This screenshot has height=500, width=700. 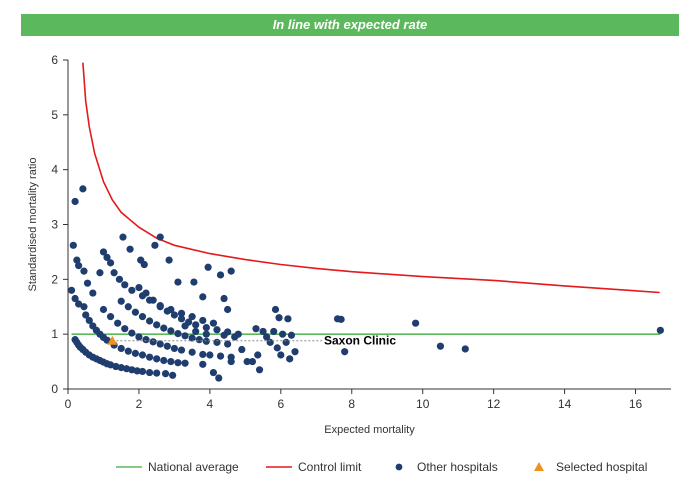 What do you see at coordinates (251, 341) in the screenshot?
I see `annotations: Saxon Clinic` at bounding box center [251, 341].